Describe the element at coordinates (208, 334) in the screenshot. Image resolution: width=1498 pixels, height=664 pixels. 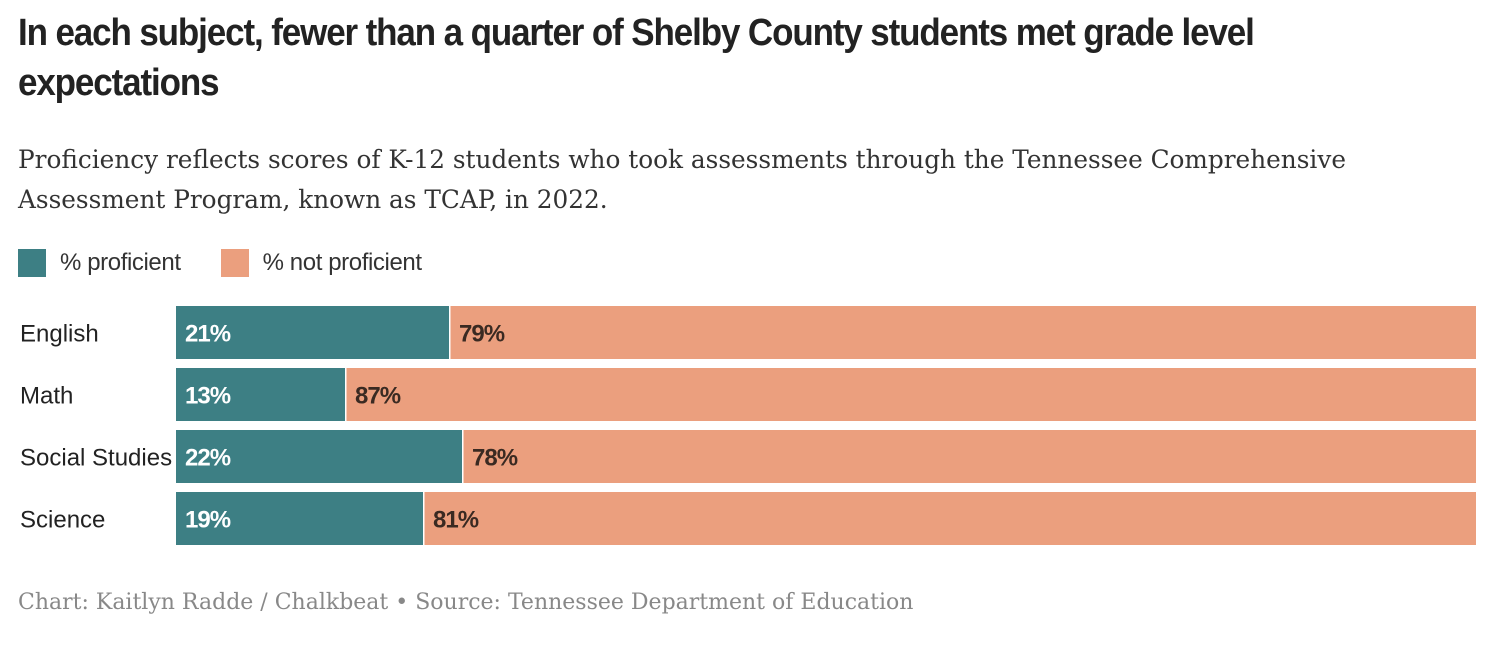
I see `data-label-english-proficient: 21%` at that location.